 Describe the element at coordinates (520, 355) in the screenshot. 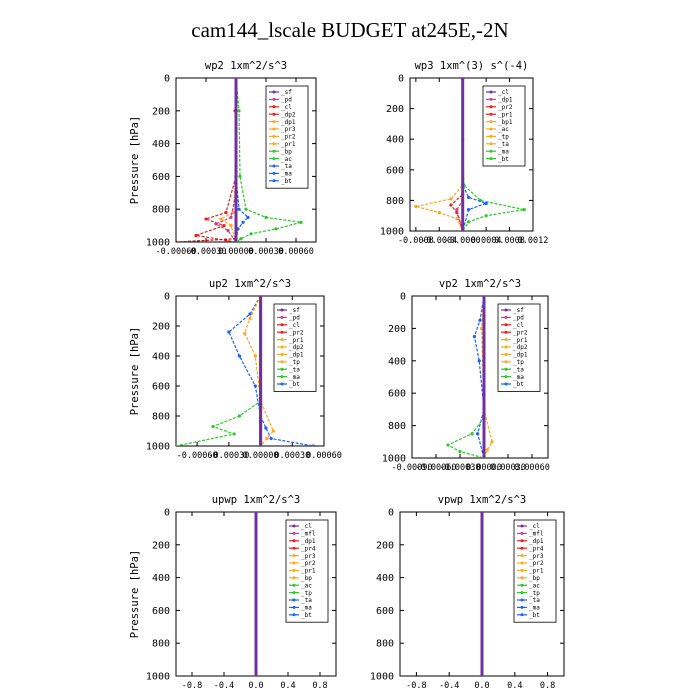

I see `legend-entry: _dp1` at that location.